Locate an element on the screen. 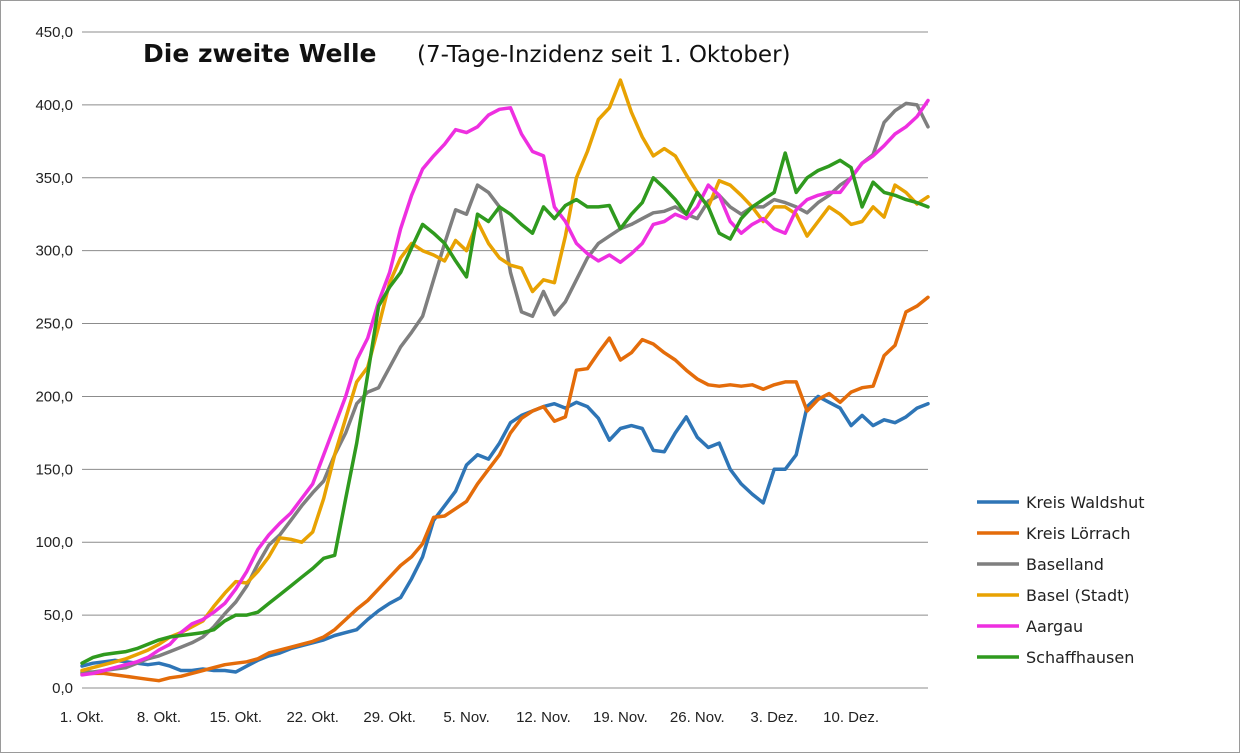 The image size is (1240, 753). y-tick-label: 0,0 is located at coordinates (62, 688).